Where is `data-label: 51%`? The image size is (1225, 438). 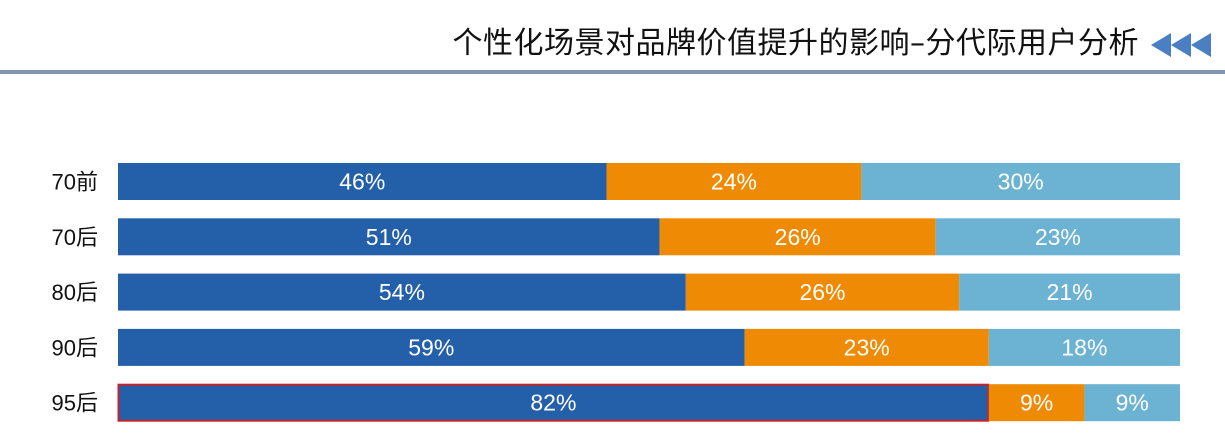 data-label: 51% is located at coordinates (389, 237).